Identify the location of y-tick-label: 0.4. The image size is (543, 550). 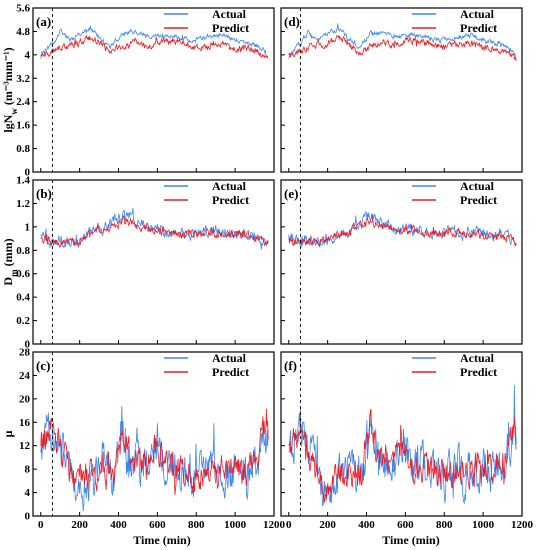
(23, 298).